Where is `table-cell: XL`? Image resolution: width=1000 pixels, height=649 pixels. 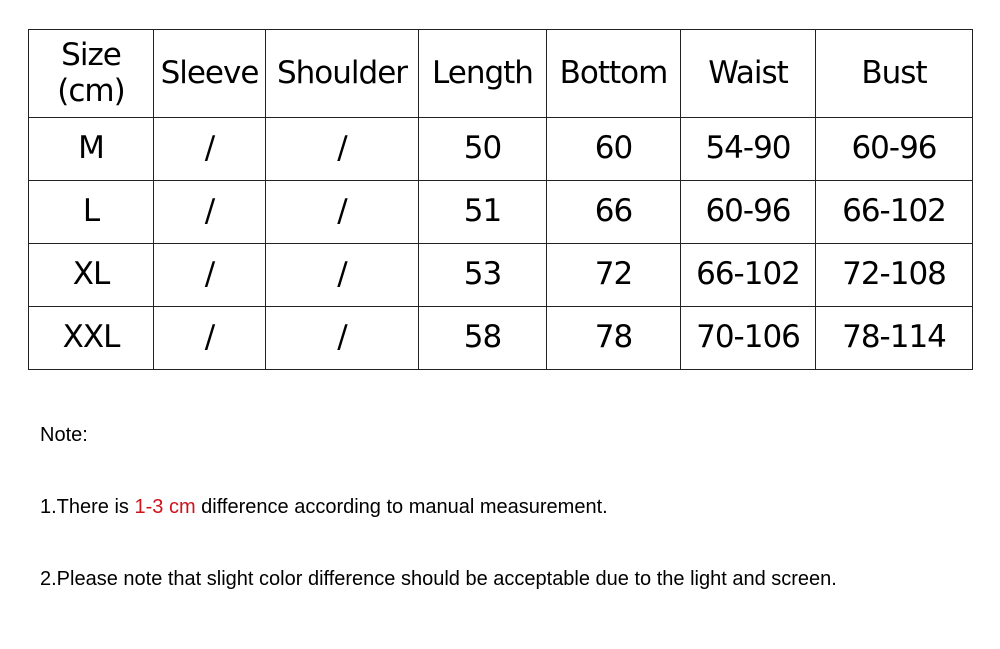
table-cell: XL is located at coordinates (91, 275).